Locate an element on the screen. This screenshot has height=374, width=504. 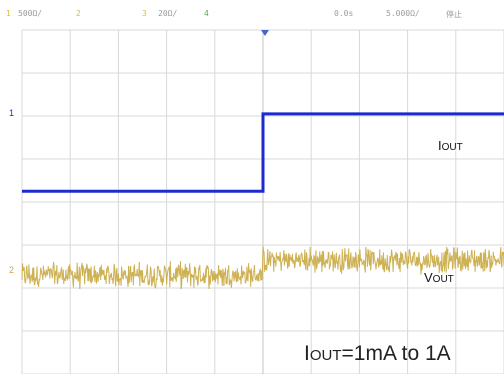
iout-label-sub: OUT is located at coordinates (452, 147).